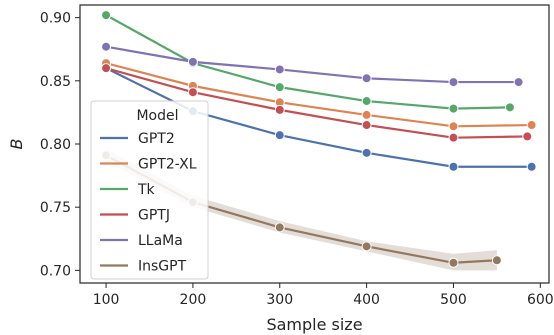 The width and height of the screenshot is (554, 335). What do you see at coordinates (156, 139) in the screenshot?
I see `legend-label-gpt2: GPT2` at bounding box center [156, 139].